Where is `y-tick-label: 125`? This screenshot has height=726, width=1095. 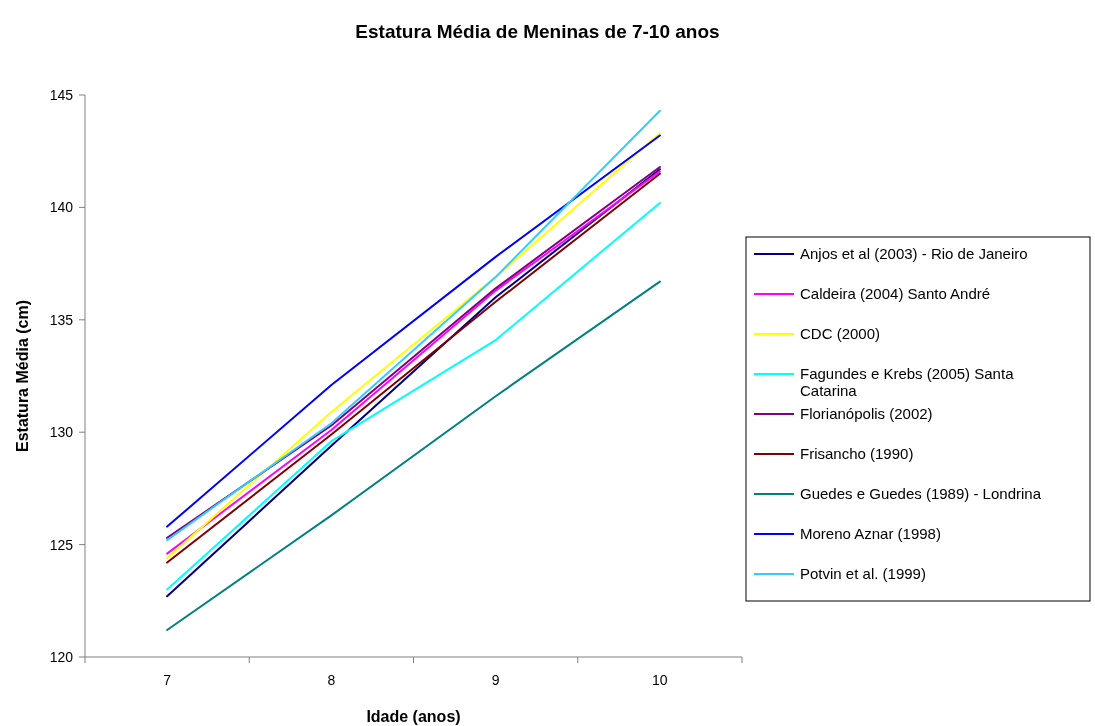 y-tick-label: 125 is located at coordinates (61, 544).